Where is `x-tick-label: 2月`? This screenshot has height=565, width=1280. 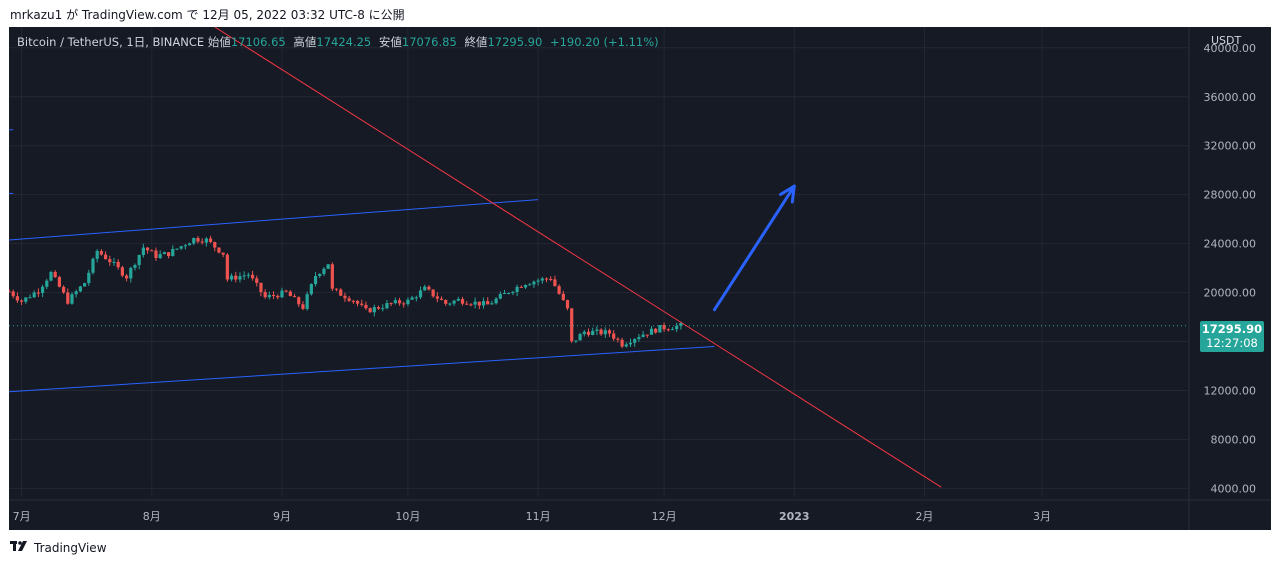 x-tick-label: 2月 is located at coordinates (924, 516).